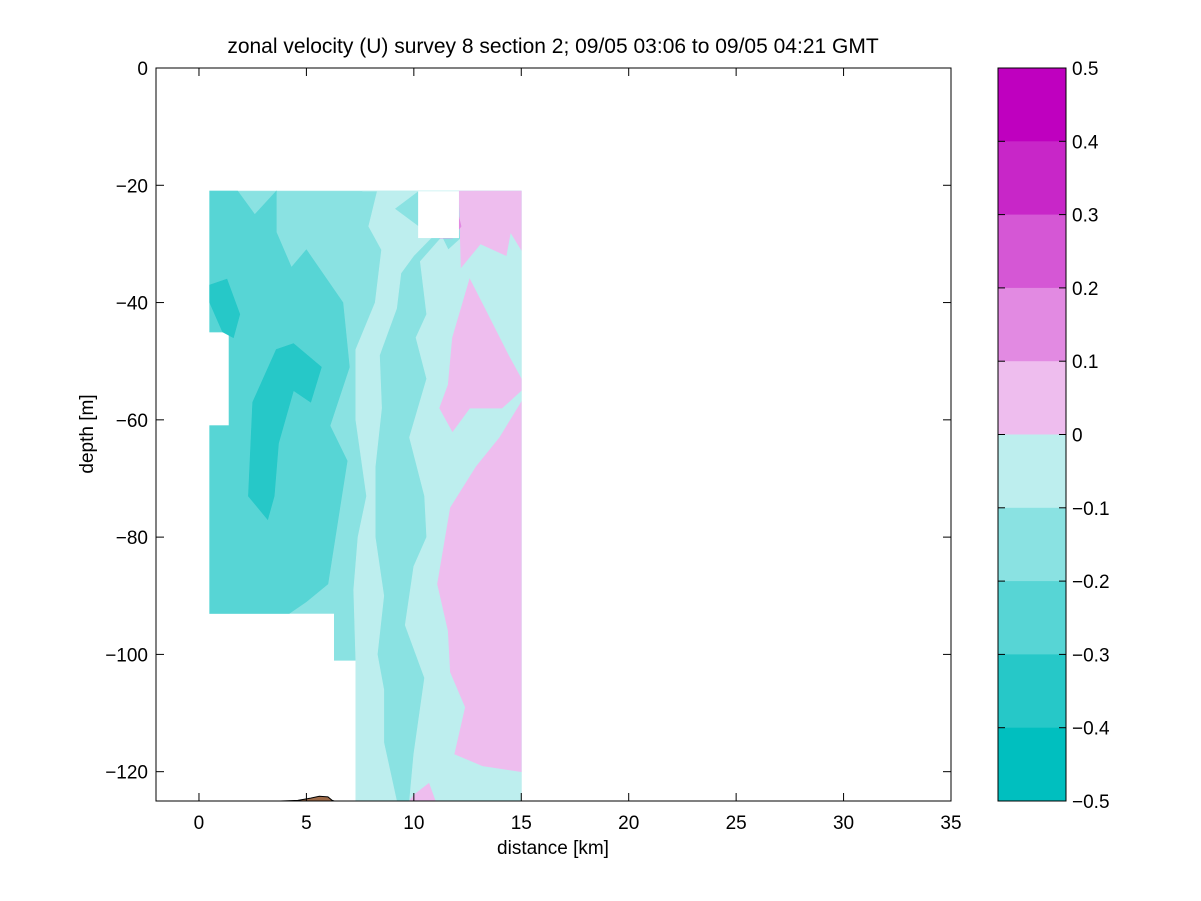 This screenshot has height=901, width=1201. I want to click on x-tick-label: 20, so click(628, 823).